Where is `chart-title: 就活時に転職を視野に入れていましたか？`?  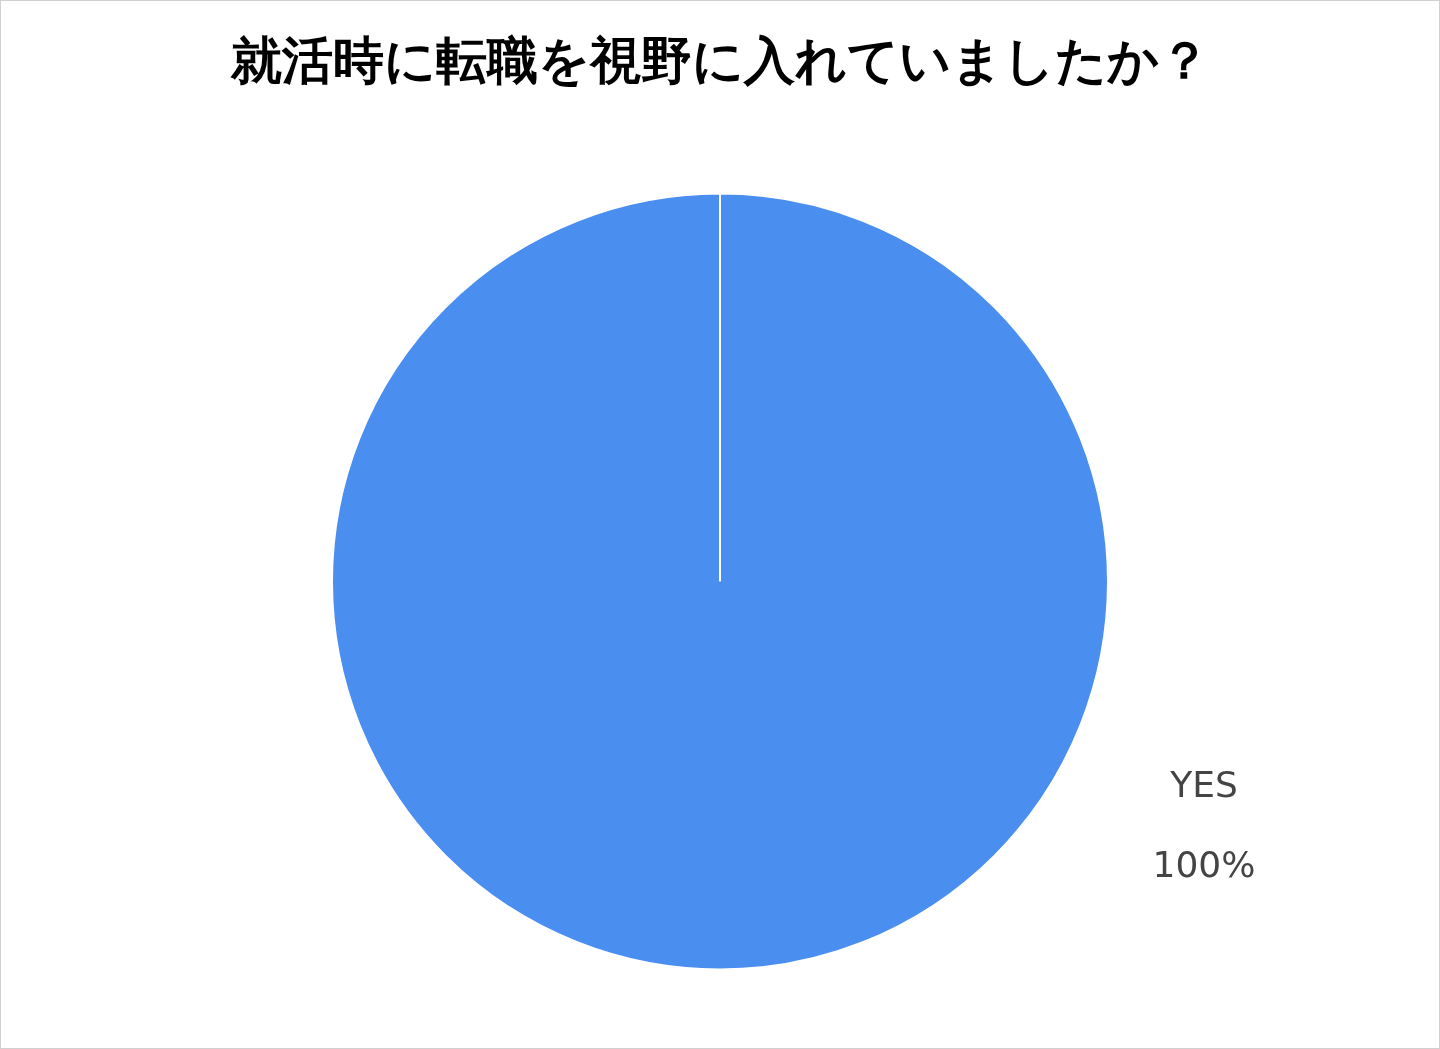
chart-title: 就活時に転職を視野に入れていましたか？ is located at coordinates (720, 61).